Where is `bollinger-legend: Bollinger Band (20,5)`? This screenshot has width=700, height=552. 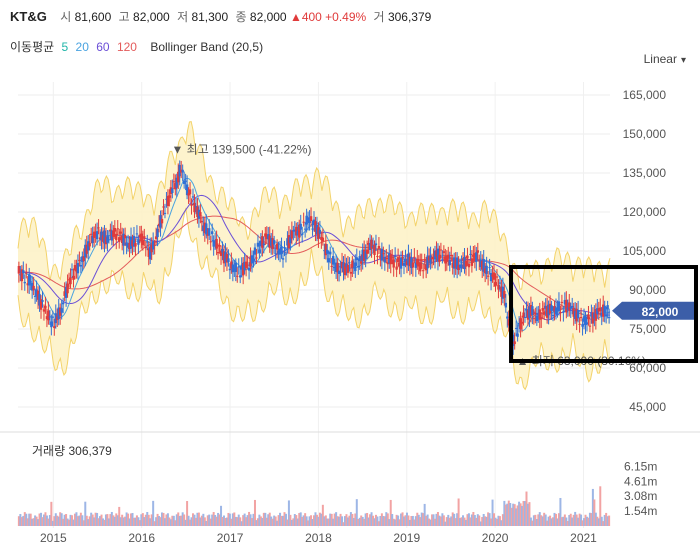 bollinger-legend: Bollinger Band (20,5) is located at coordinates (207, 47).